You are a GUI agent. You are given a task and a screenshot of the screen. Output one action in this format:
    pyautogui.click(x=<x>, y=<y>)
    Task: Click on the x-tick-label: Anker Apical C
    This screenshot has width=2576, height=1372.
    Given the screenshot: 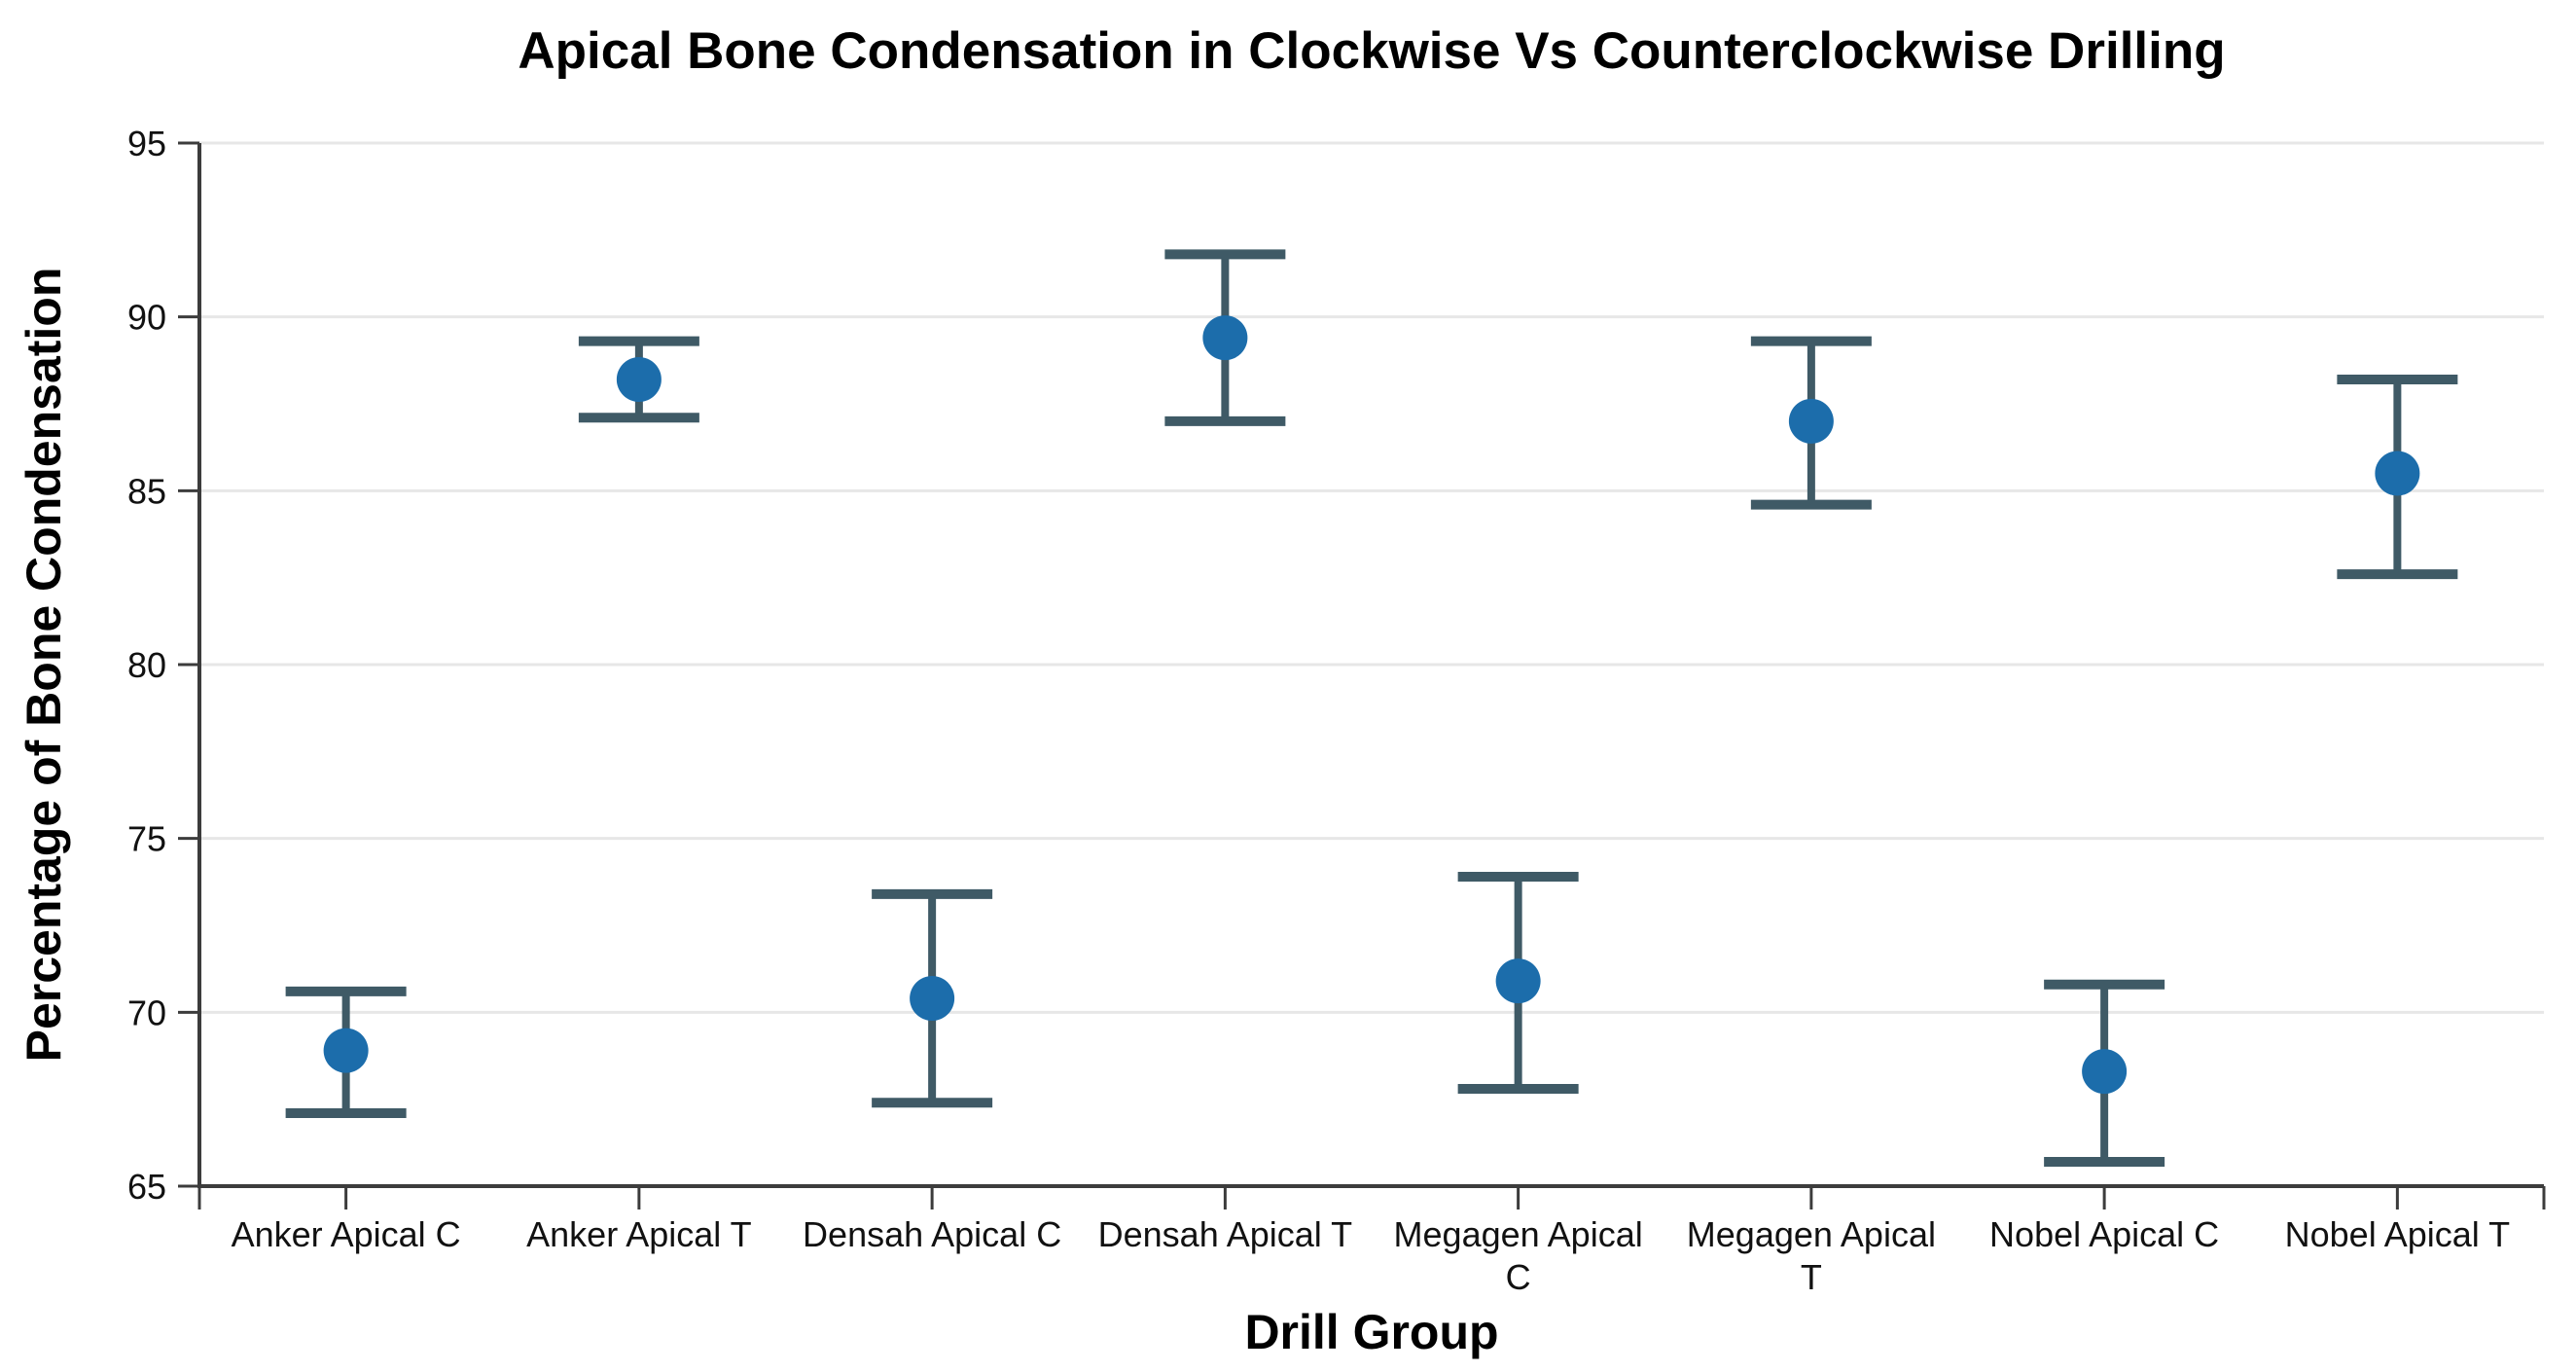 What is the action you would take?
    pyautogui.click(x=346, y=1234)
    